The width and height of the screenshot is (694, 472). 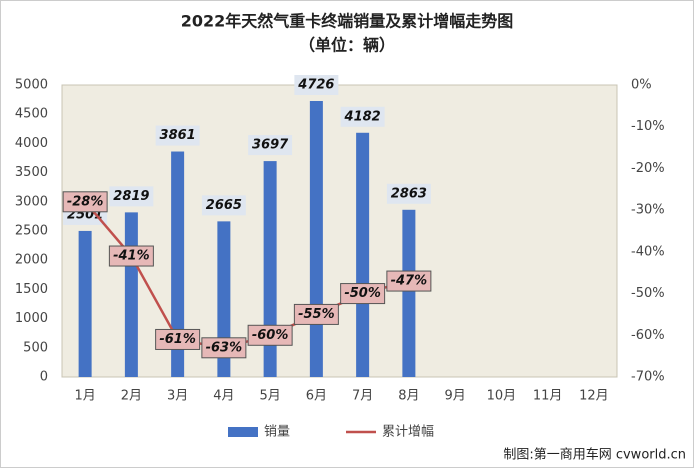 What do you see at coordinates (177, 396) in the screenshot?
I see `x-tick-label: 3月` at bounding box center [177, 396].